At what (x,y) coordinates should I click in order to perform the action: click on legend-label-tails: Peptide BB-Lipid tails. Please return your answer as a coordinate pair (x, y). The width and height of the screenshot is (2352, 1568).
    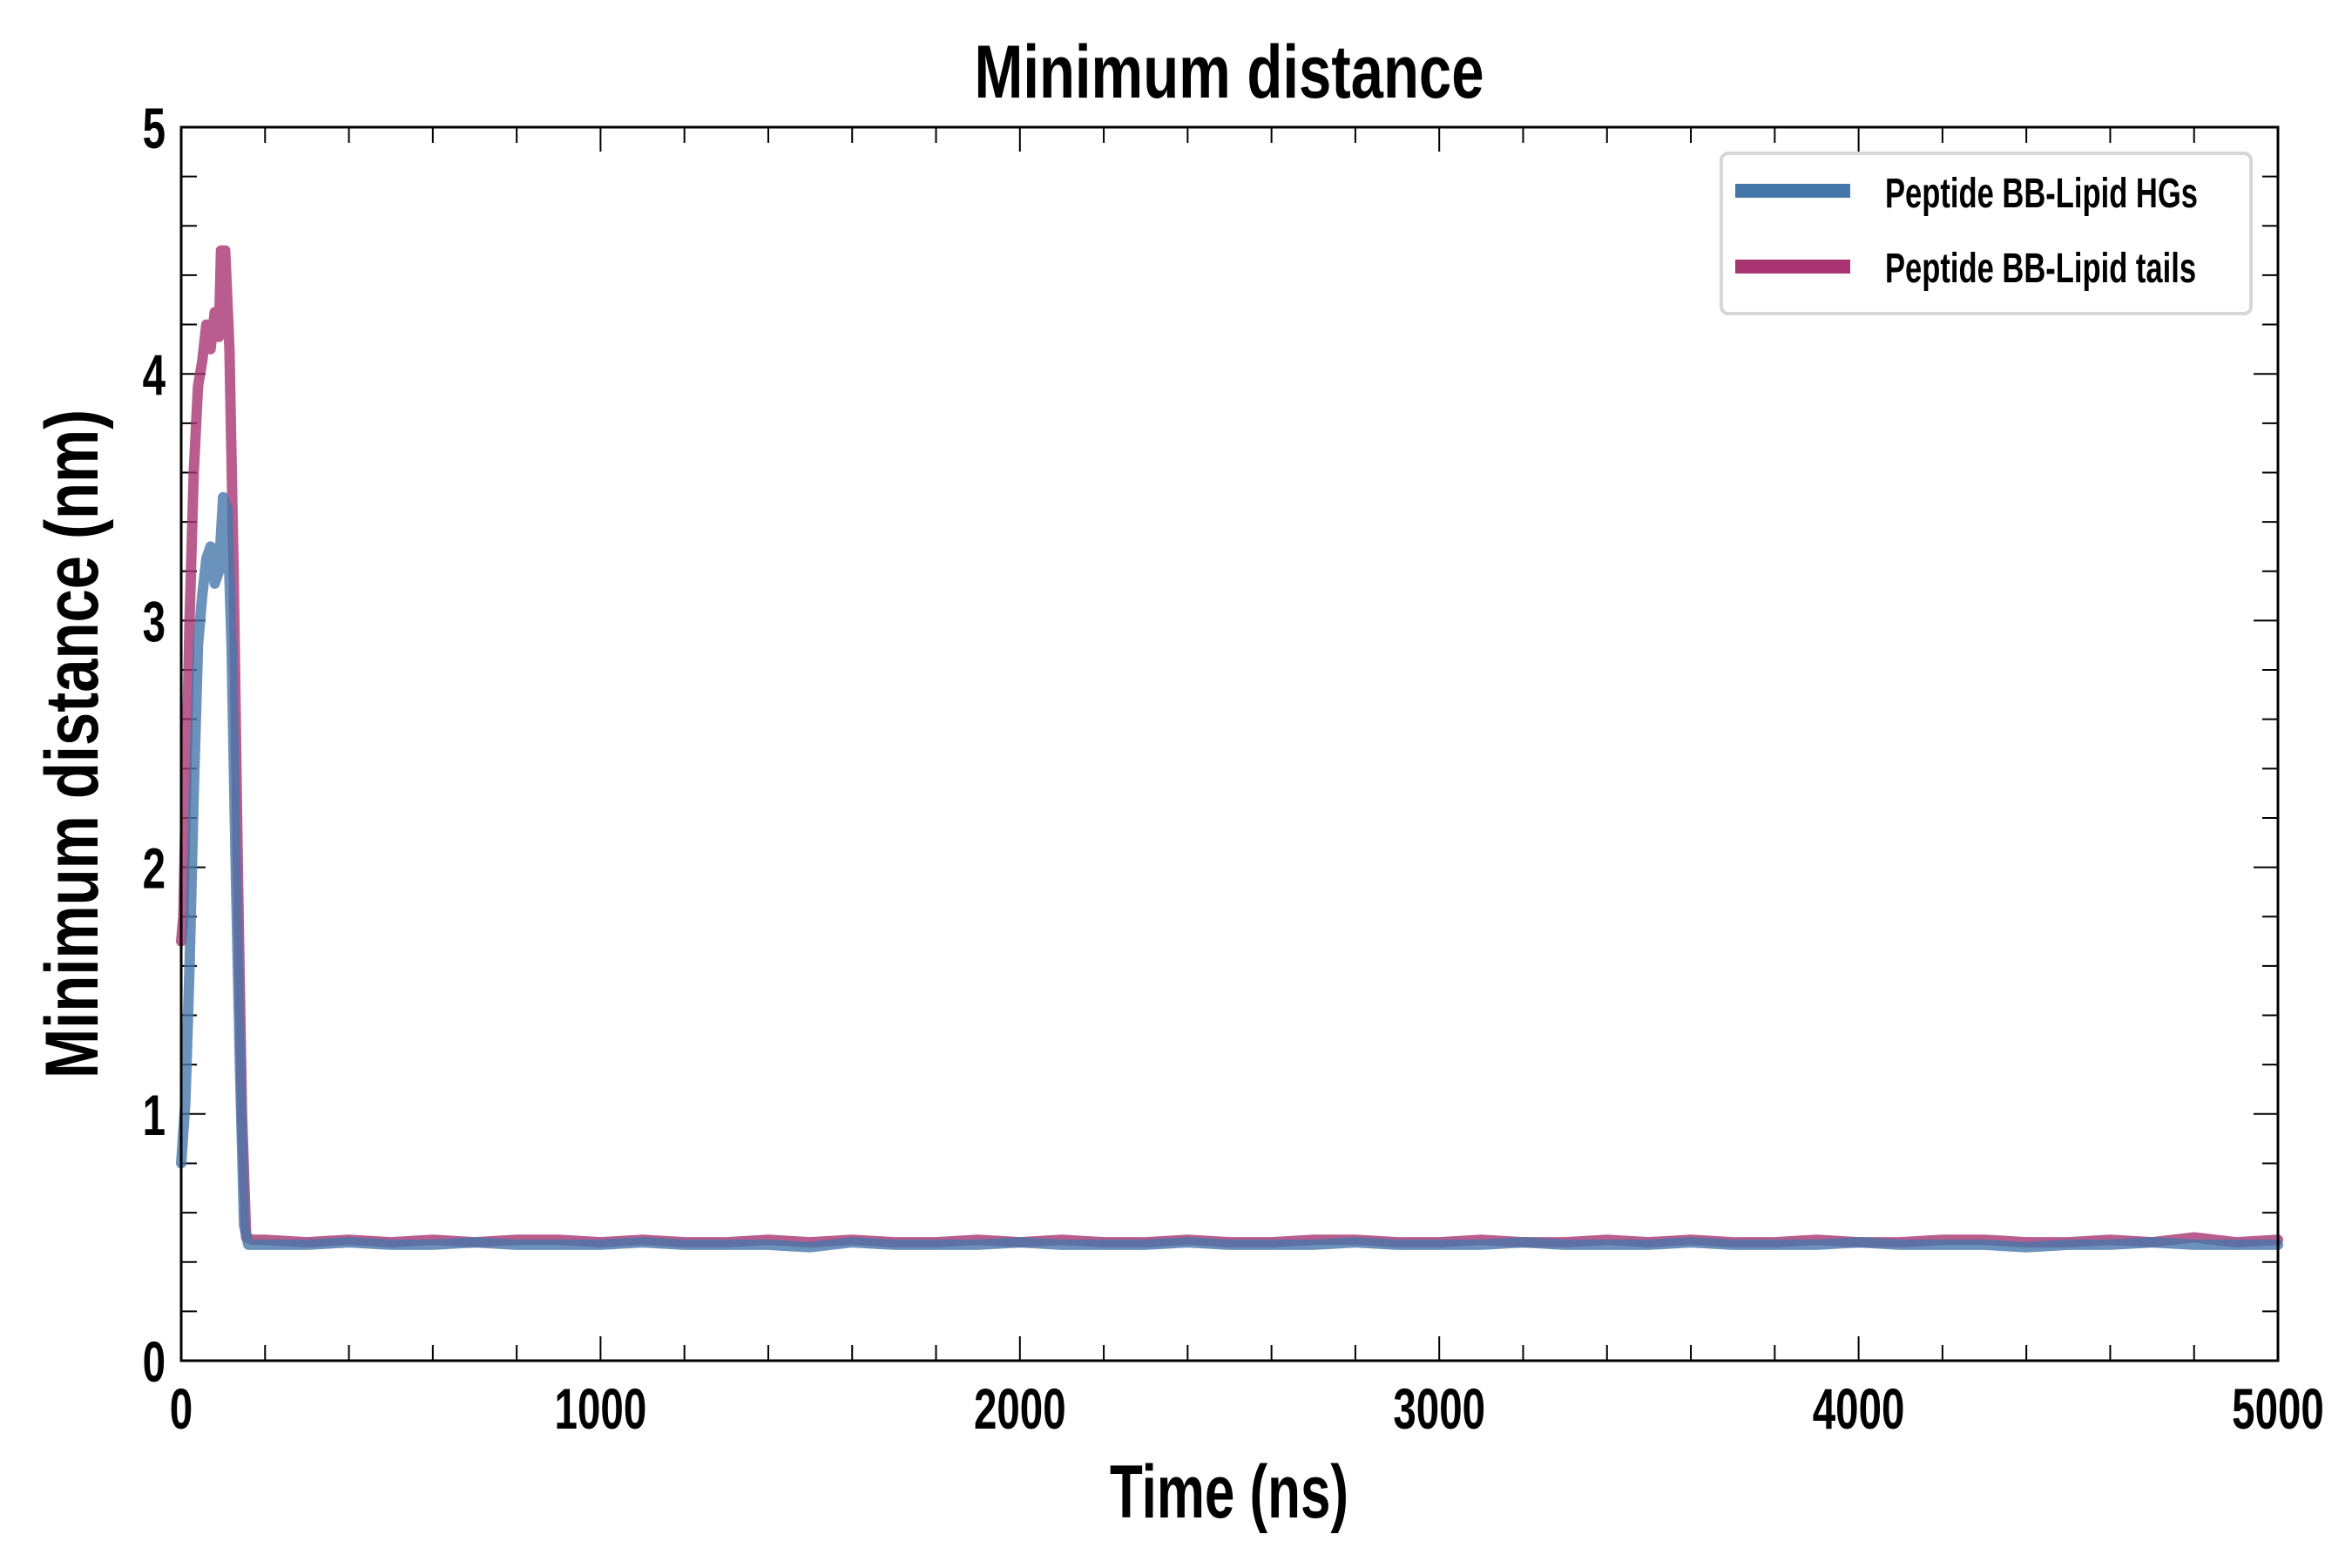
    Looking at the image, I should click on (2041, 267).